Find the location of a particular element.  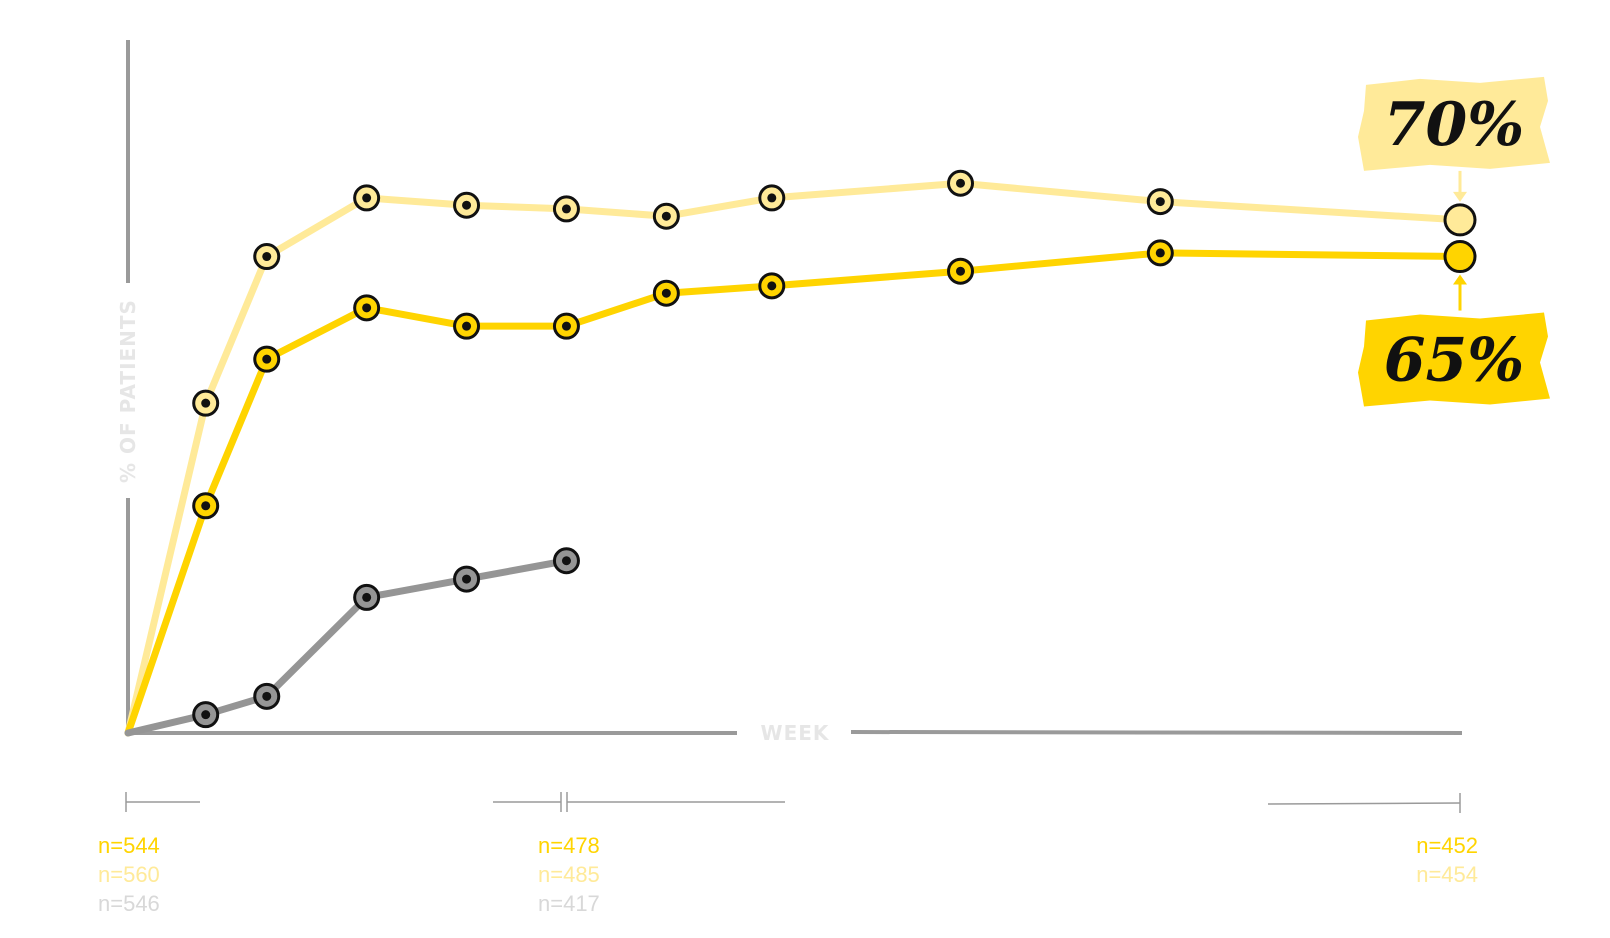

sample-size-label: n=417 is located at coordinates (569, 903).